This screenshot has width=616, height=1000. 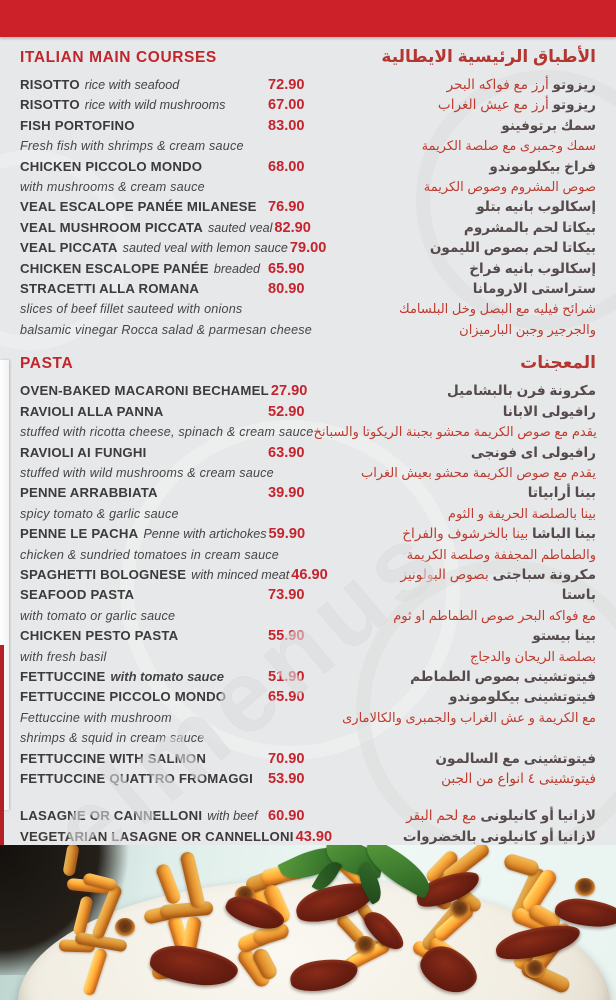 What do you see at coordinates (50, 84) in the screenshot?
I see `item-name: RISOTTO` at bounding box center [50, 84].